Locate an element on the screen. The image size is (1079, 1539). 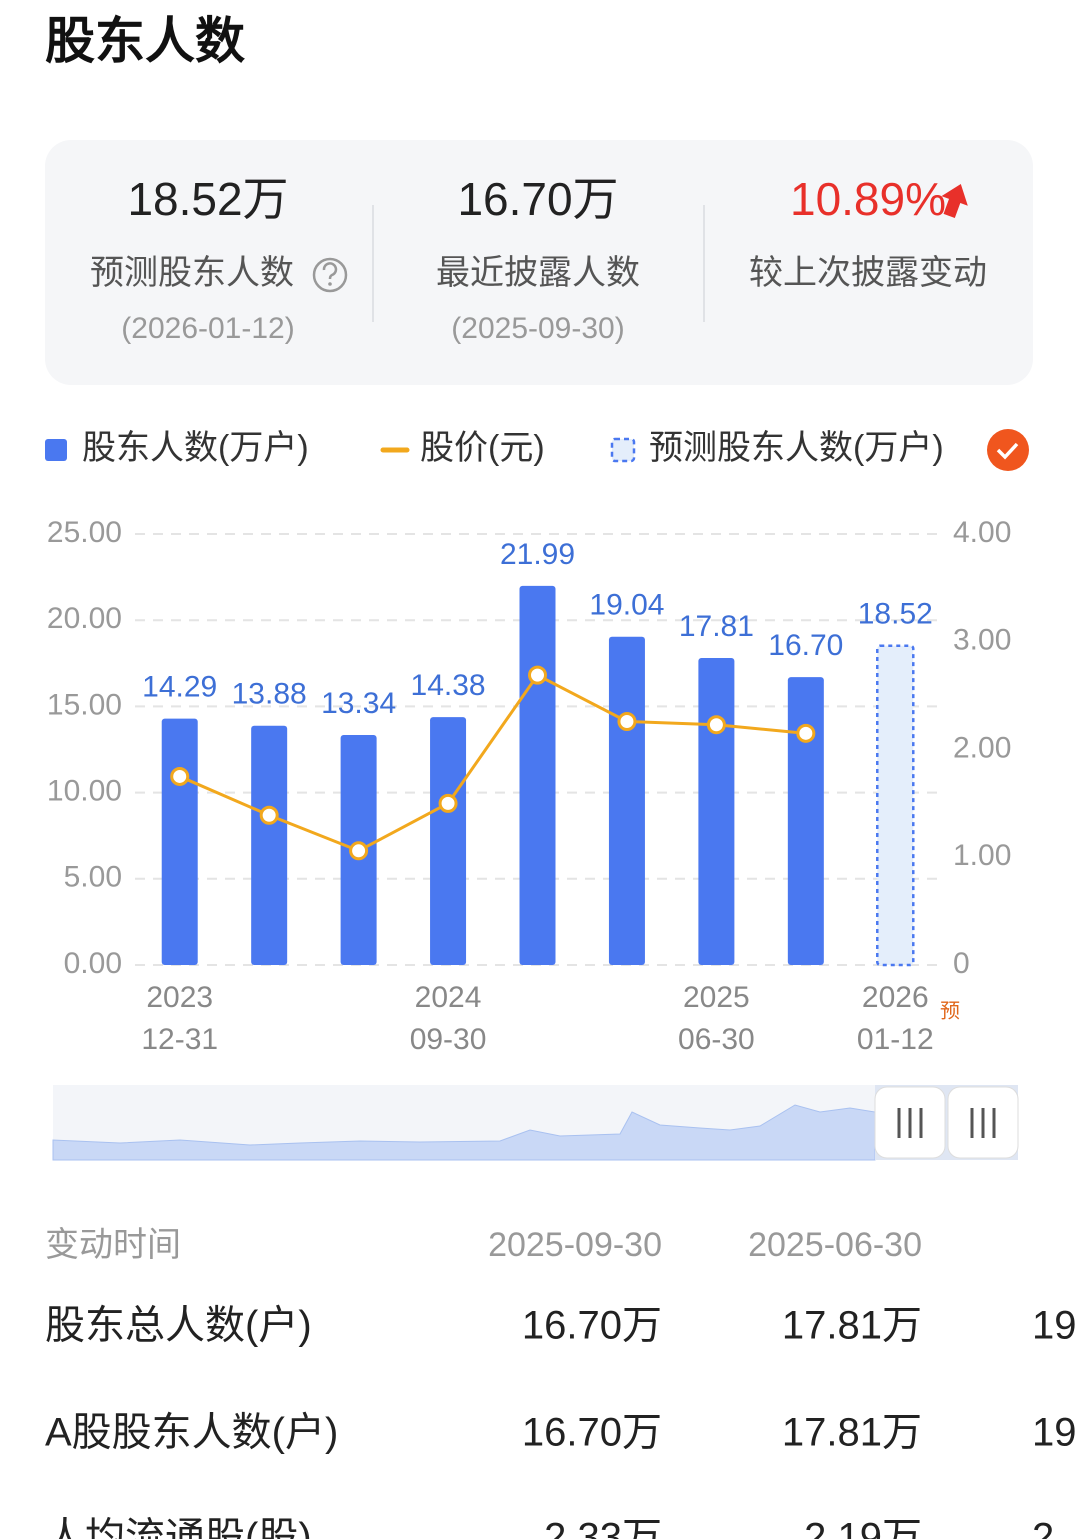
y2-tick-label: 1.00 is located at coordinates (982, 855).